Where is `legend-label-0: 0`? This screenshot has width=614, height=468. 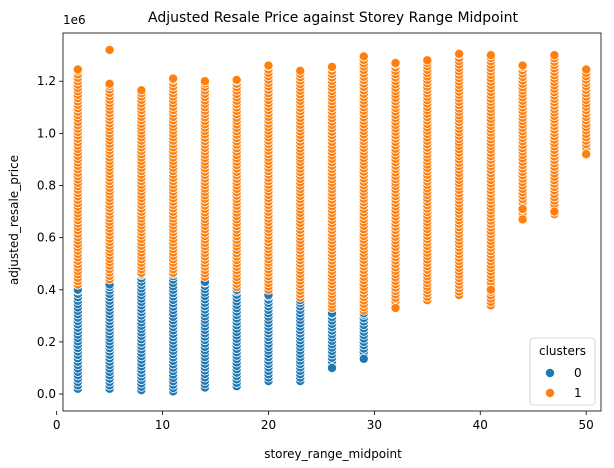
legend-label-0: 0 is located at coordinates (578, 373).